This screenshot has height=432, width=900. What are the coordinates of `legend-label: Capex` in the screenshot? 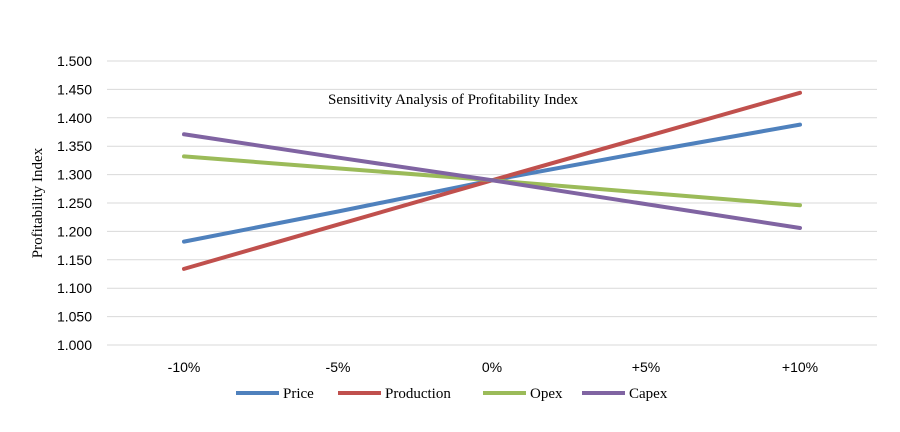 It's located at (648, 394).